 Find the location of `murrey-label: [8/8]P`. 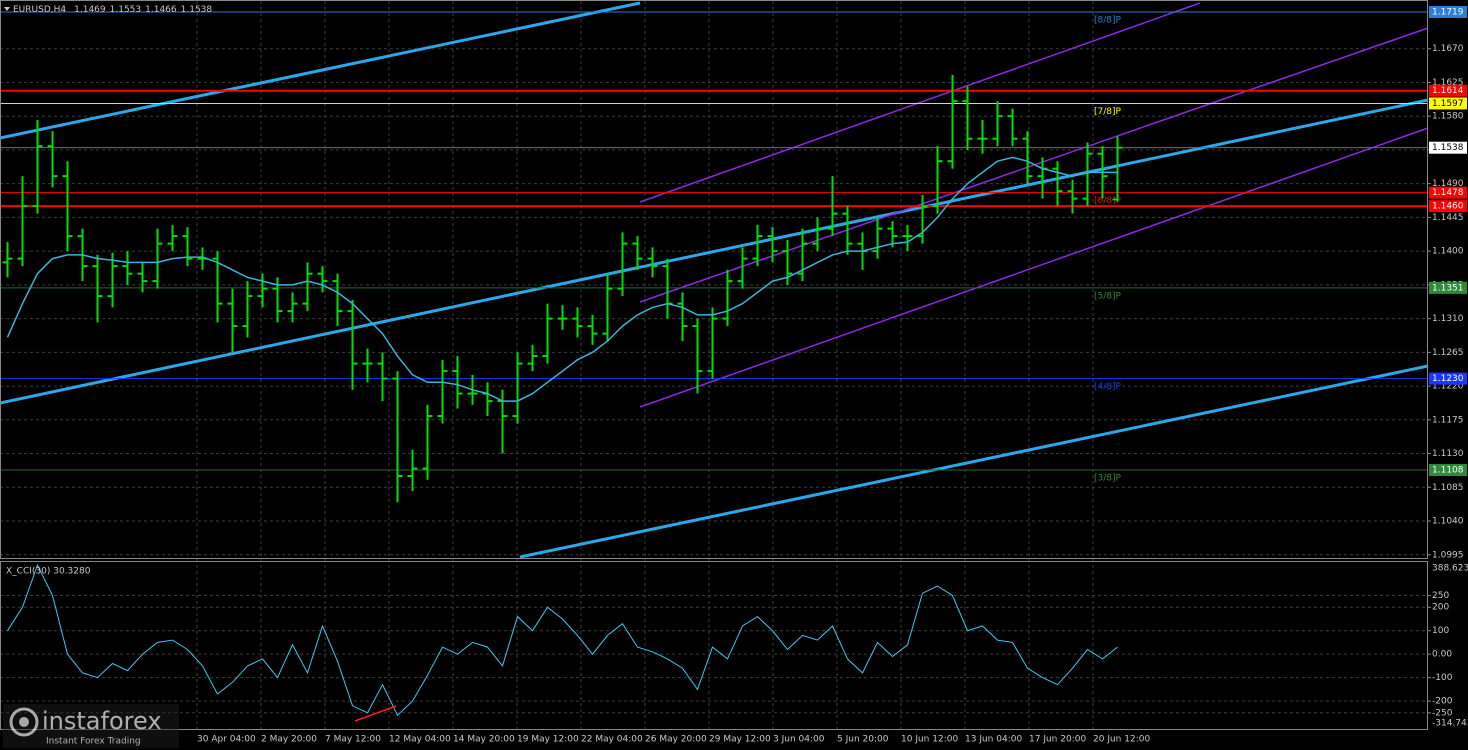

murrey-label: [8/8]P is located at coordinates (1108, 20).